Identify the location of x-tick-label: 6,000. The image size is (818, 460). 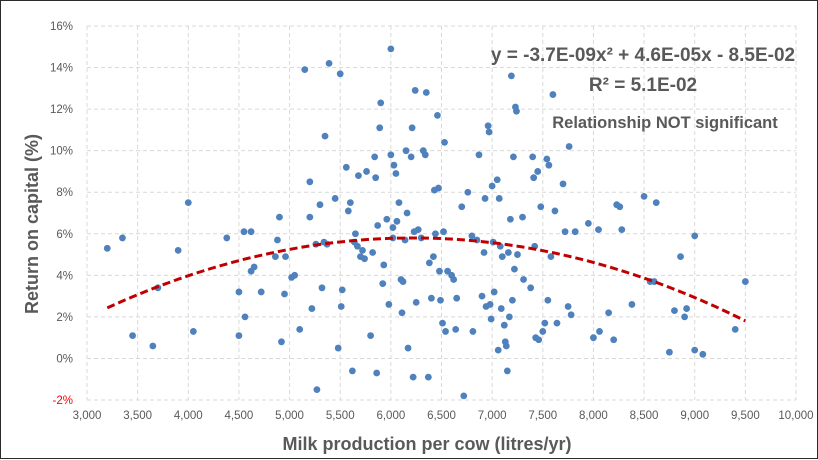
(390, 416).